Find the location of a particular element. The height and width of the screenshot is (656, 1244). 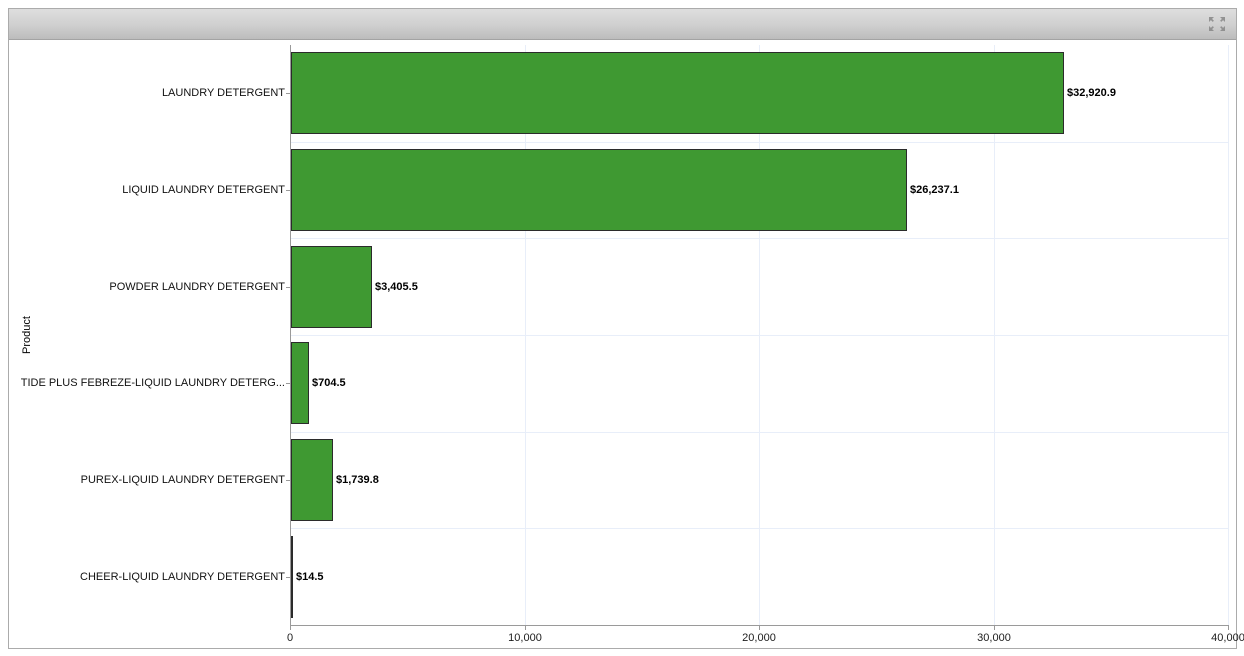

maximize-icon is located at coordinates (1217, 24).